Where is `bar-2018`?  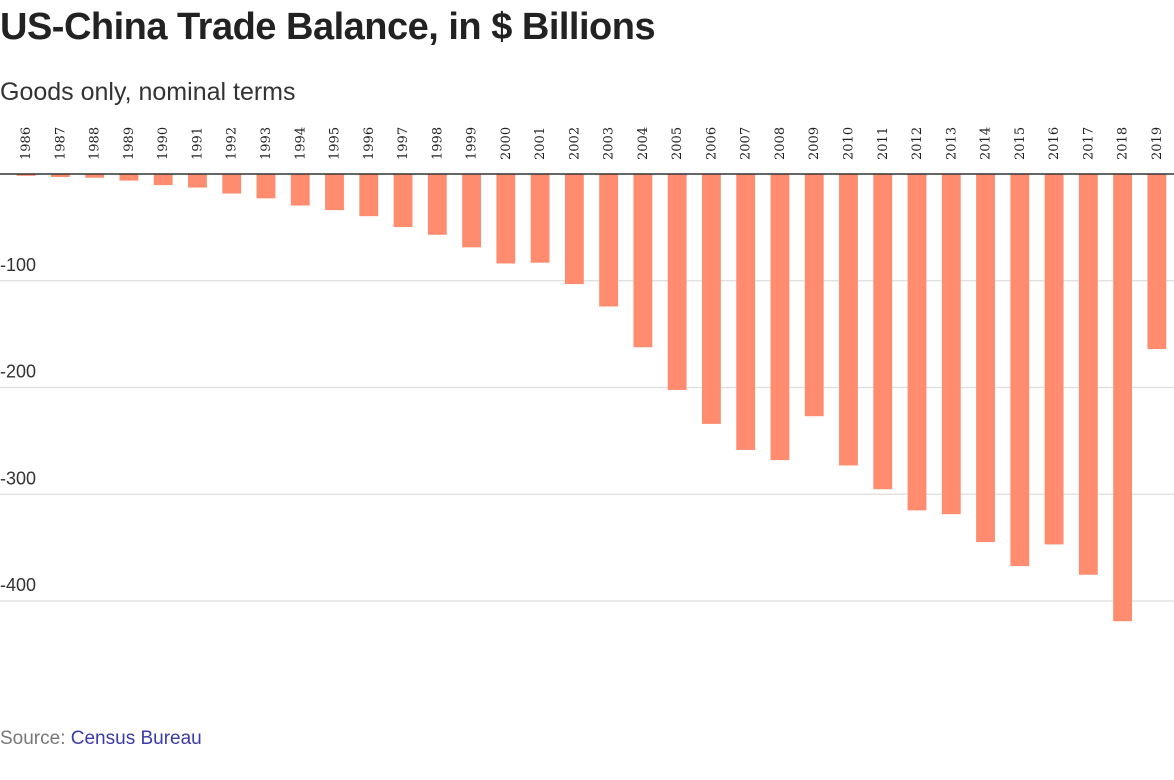 bar-2018 is located at coordinates (1123, 398).